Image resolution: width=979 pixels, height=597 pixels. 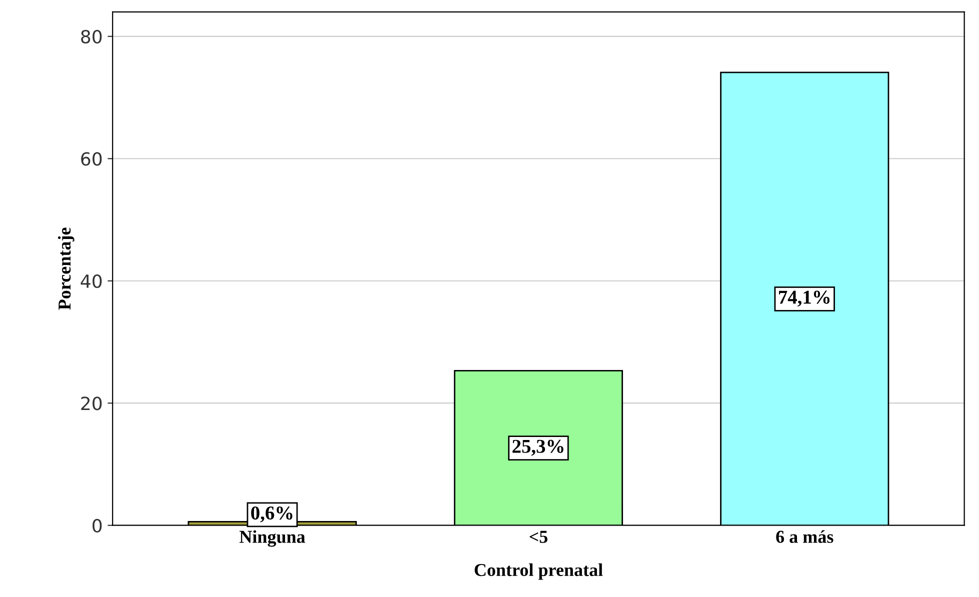 What do you see at coordinates (271, 514) in the screenshot?
I see `data-label: 0,6%` at bounding box center [271, 514].